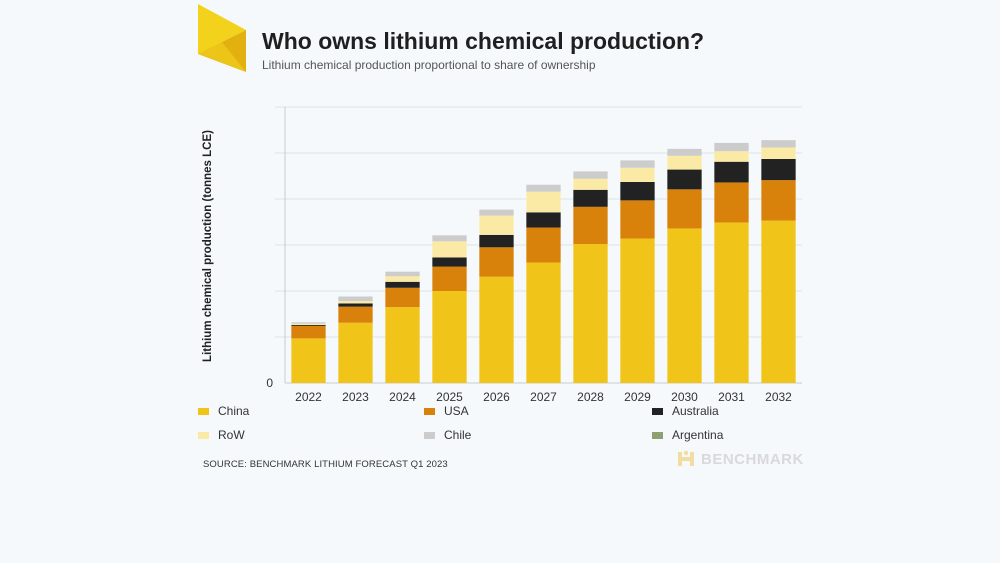 The width and height of the screenshot is (1000, 563). What do you see at coordinates (458, 435) in the screenshot?
I see `legend-label-chile: Chile` at bounding box center [458, 435].